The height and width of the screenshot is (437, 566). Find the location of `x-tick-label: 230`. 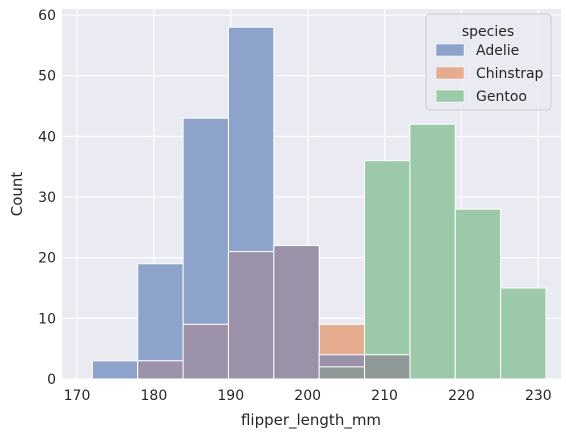

x-tick-label: 230 is located at coordinates (538, 396).